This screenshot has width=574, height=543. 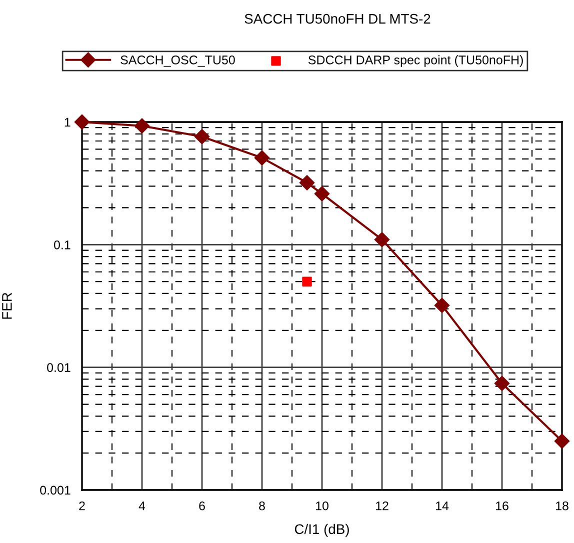 I want to click on x-tick-label: 10, so click(x=322, y=505).